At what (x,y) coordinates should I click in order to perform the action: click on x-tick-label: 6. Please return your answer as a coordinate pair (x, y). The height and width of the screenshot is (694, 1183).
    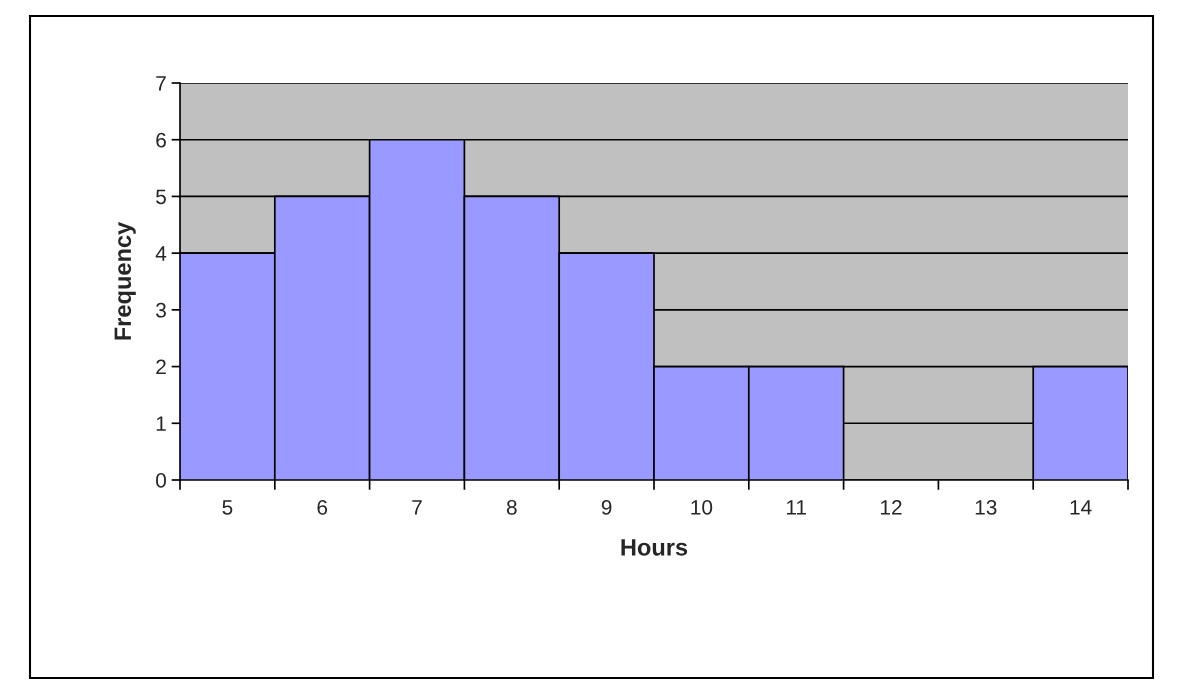
    Looking at the image, I should click on (322, 507).